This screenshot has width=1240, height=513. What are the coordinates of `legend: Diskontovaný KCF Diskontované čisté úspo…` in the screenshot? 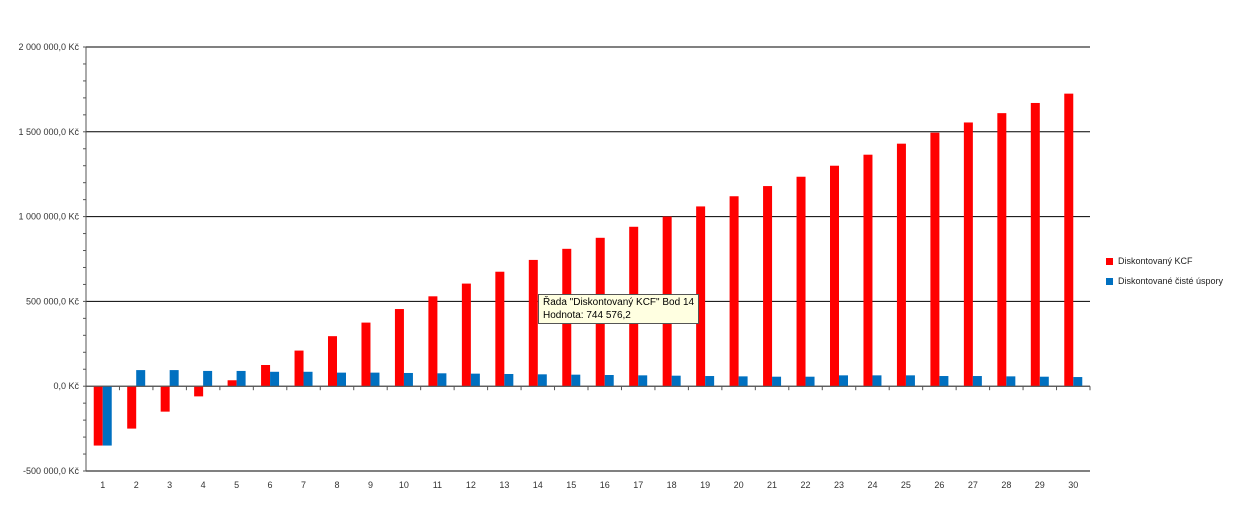 It's located at (1164, 271).